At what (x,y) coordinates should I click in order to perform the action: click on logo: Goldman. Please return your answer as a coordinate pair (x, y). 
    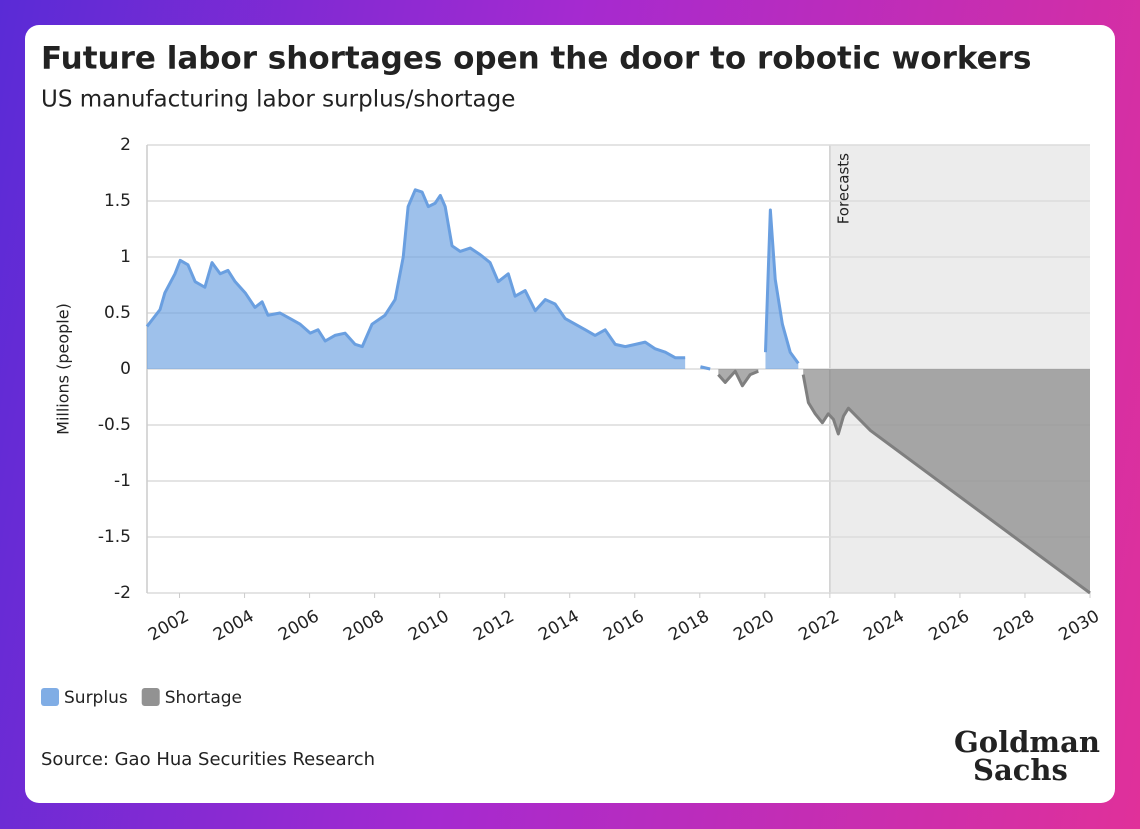
    Looking at the image, I should click on (1027, 742).